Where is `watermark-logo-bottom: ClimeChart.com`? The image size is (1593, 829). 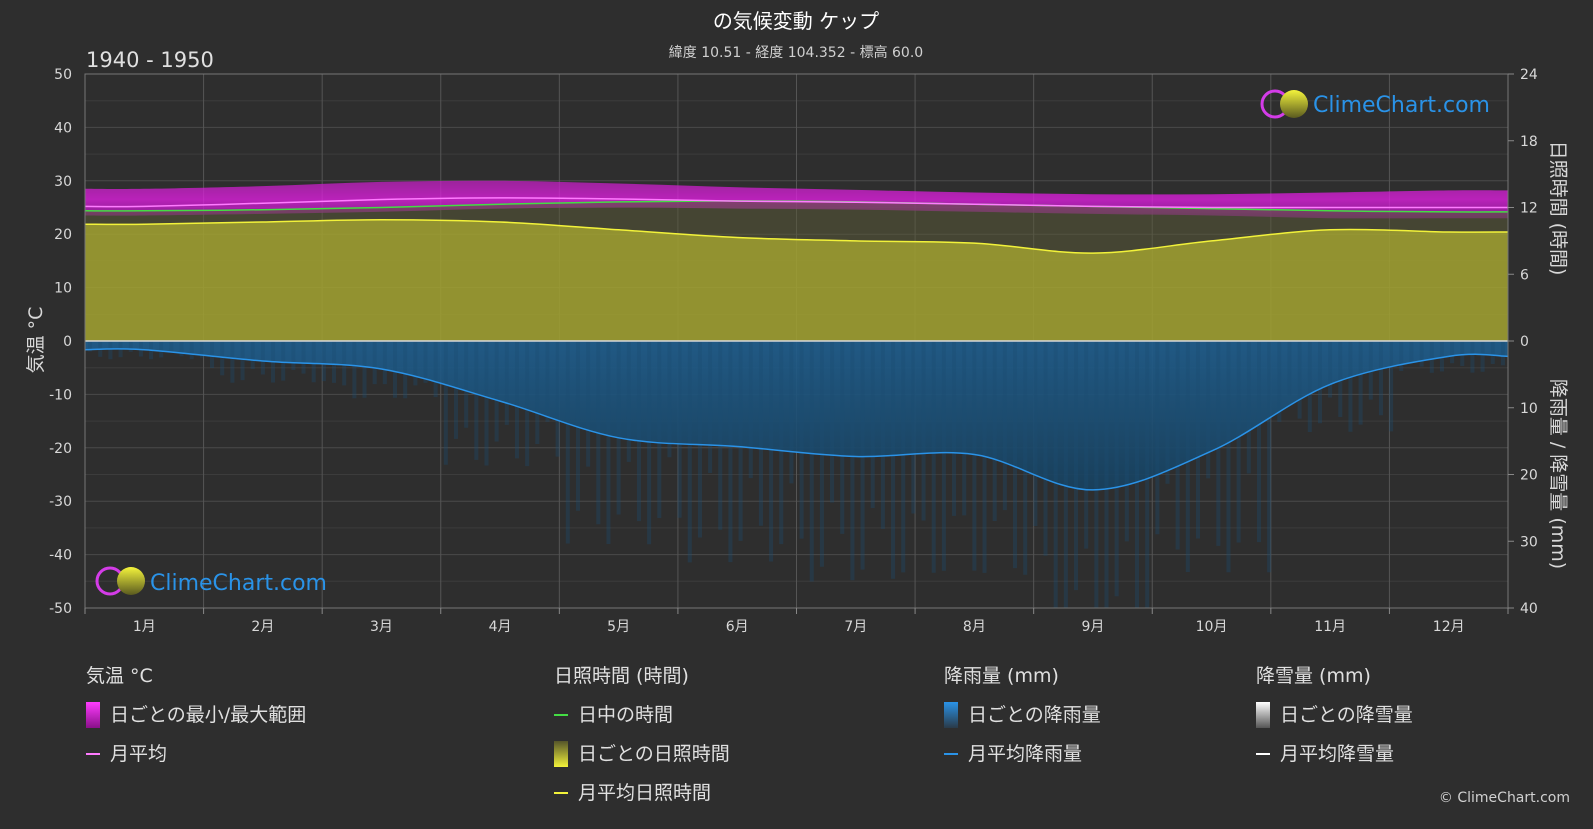 watermark-logo-bottom: ClimeChart.com is located at coordinates (211, 581).